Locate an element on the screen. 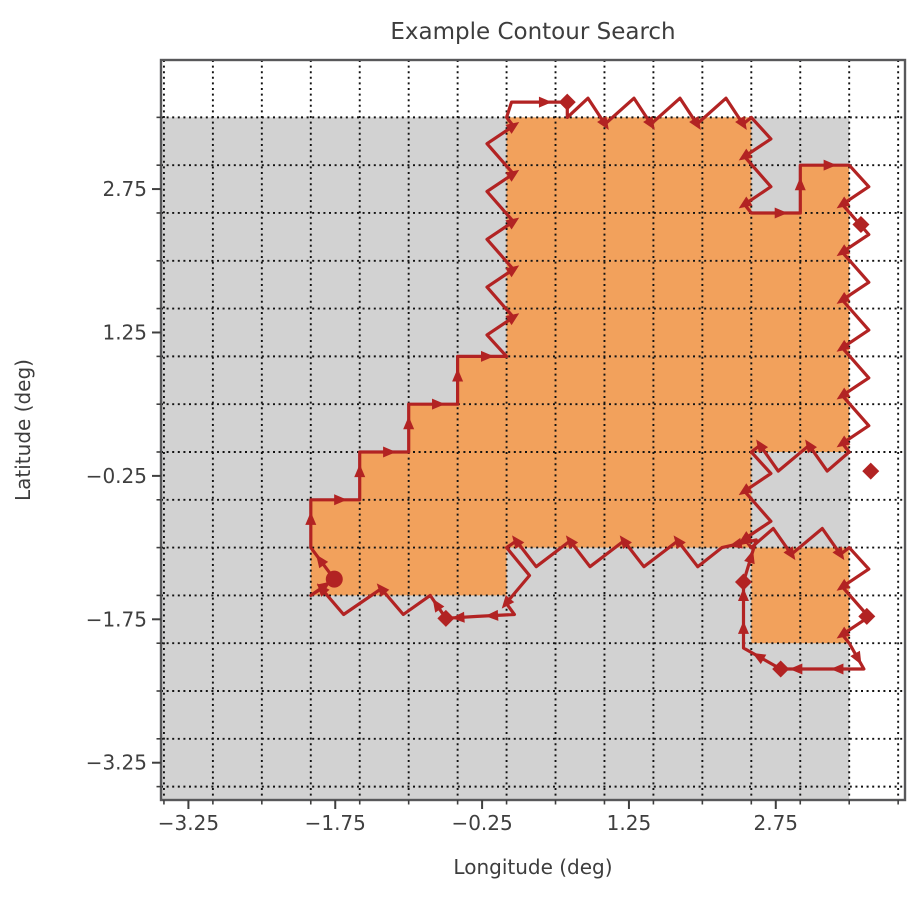  x-tick-label: 1.25 is located at coordinates (629, 823).